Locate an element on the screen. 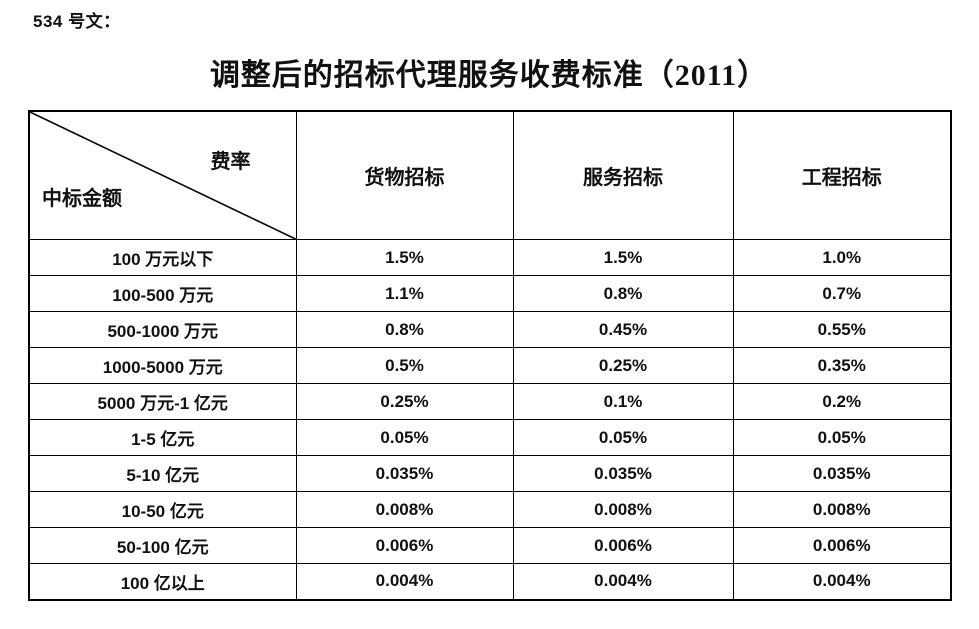  table-row: 1000-5000 万元 0.5% 0.25% 0.35% is located at coordinates (490, 365).